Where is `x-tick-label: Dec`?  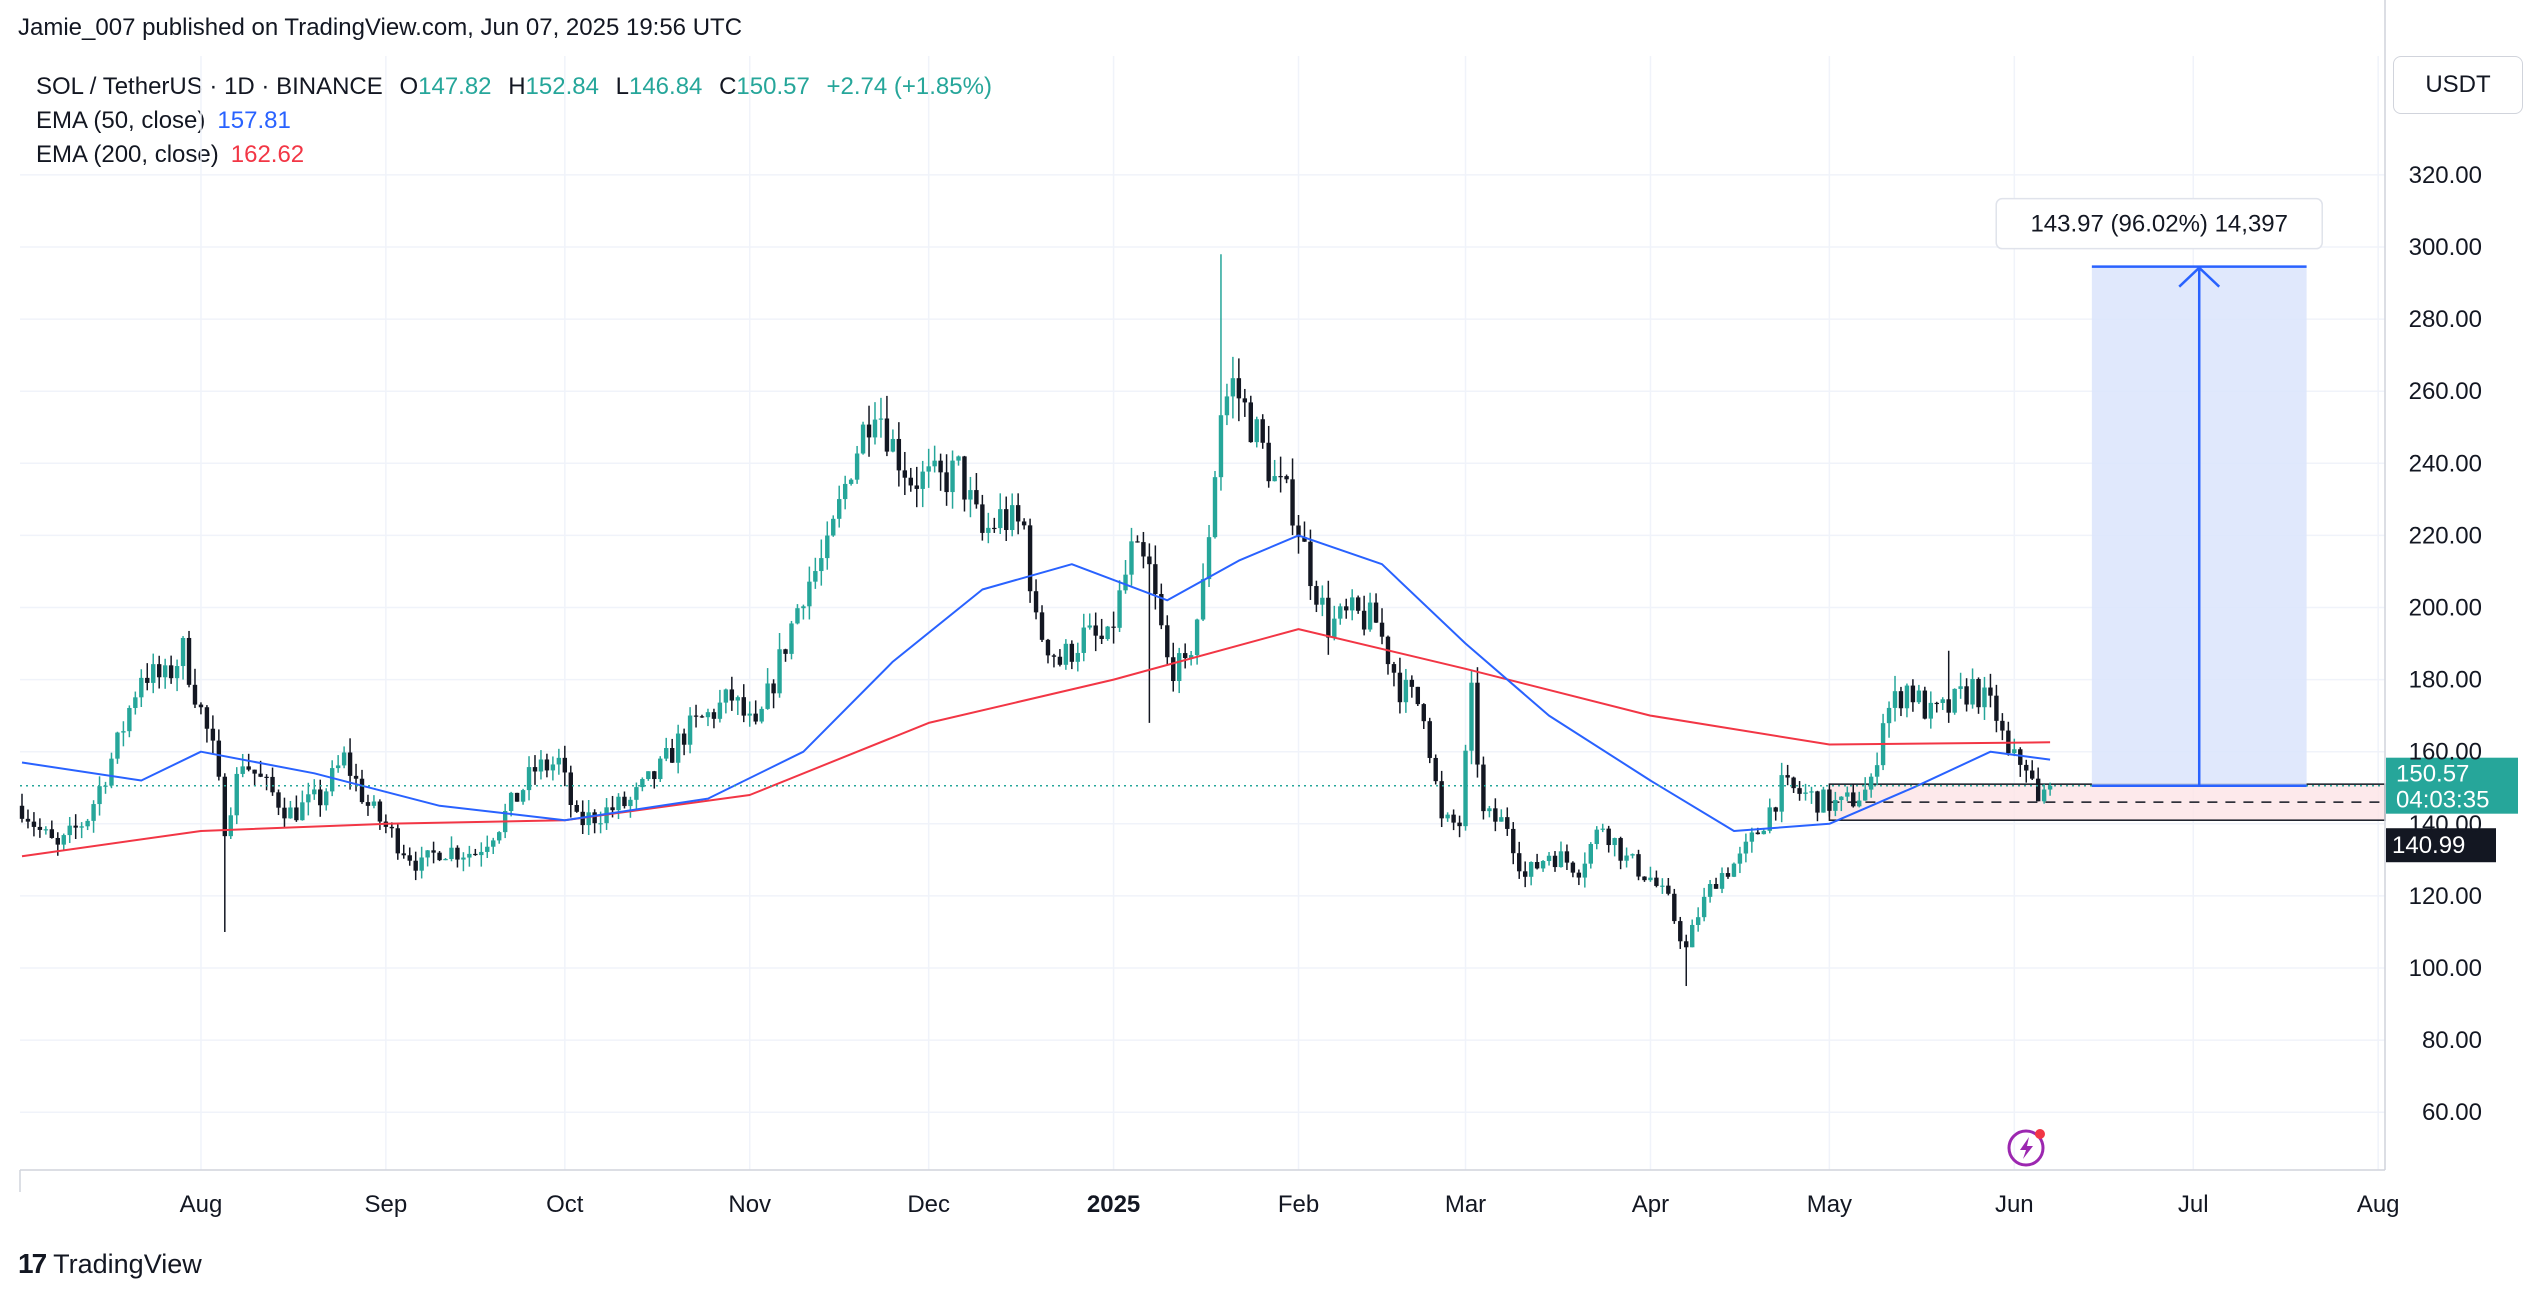 x-tick-label: Dec is located at coordinates (928, 1204).